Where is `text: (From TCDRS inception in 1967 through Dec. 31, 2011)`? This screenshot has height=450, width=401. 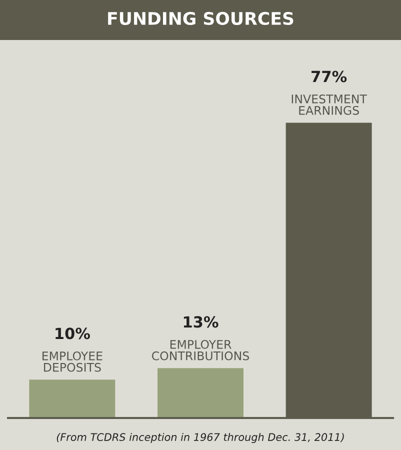 text: (From TCDRS inception in 1967 through Dec. 31, 2011) is located at coordinates (200, 438).